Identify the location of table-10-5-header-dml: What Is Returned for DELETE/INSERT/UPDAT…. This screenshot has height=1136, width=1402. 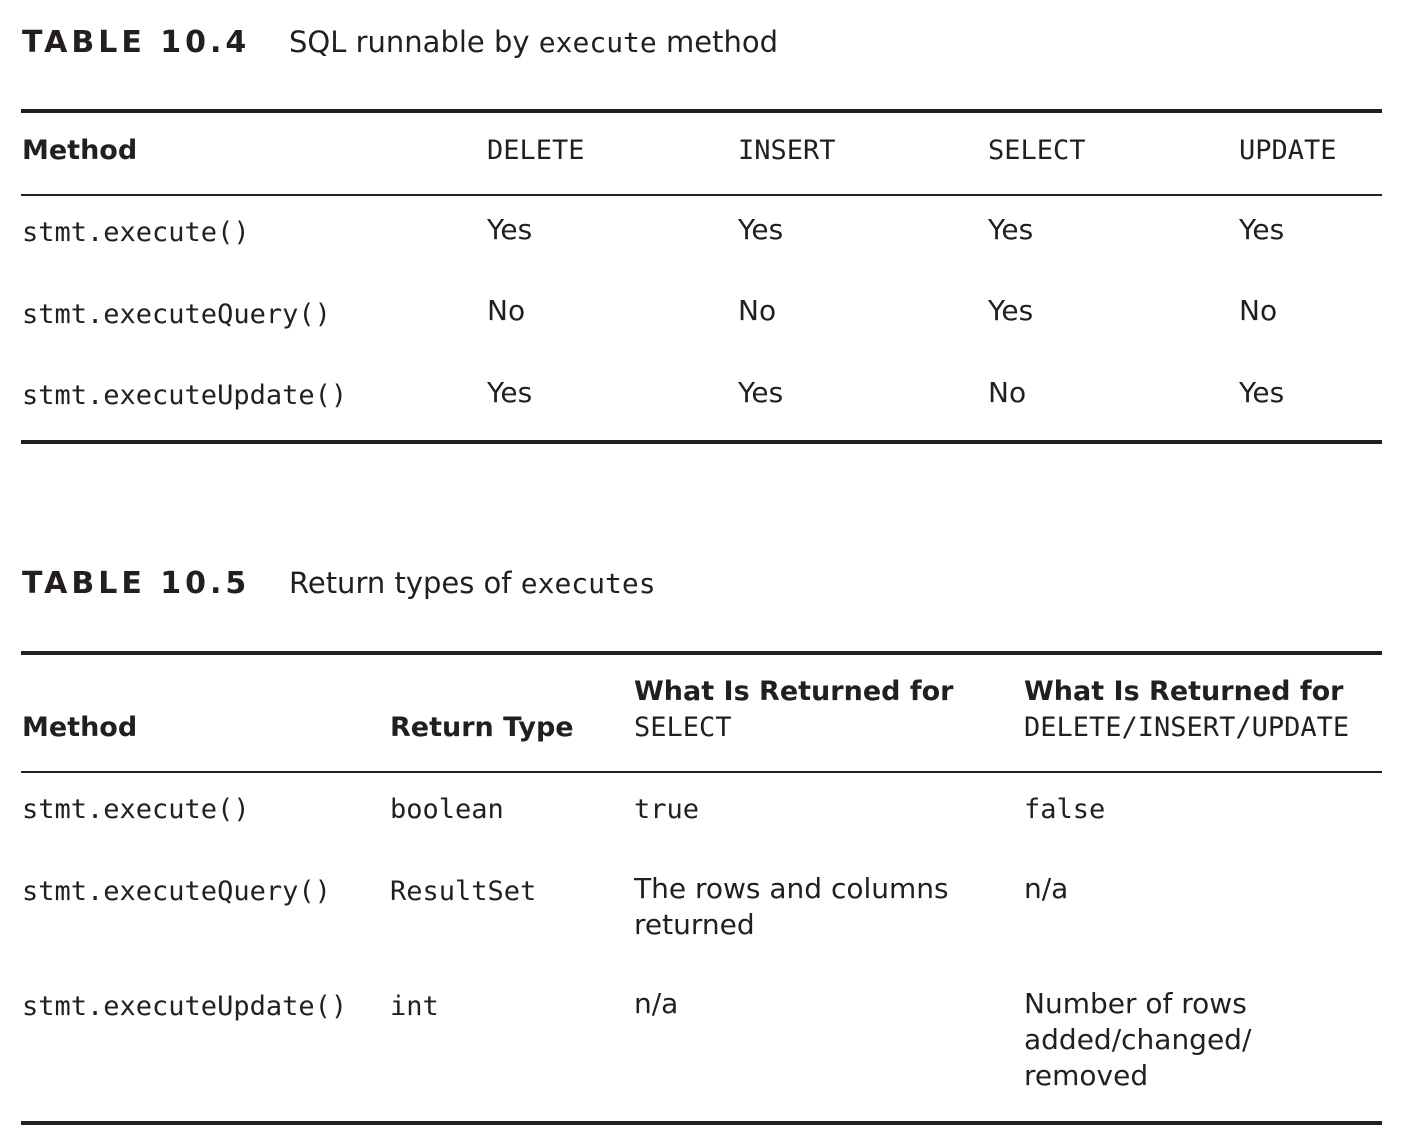
(1186, 710).